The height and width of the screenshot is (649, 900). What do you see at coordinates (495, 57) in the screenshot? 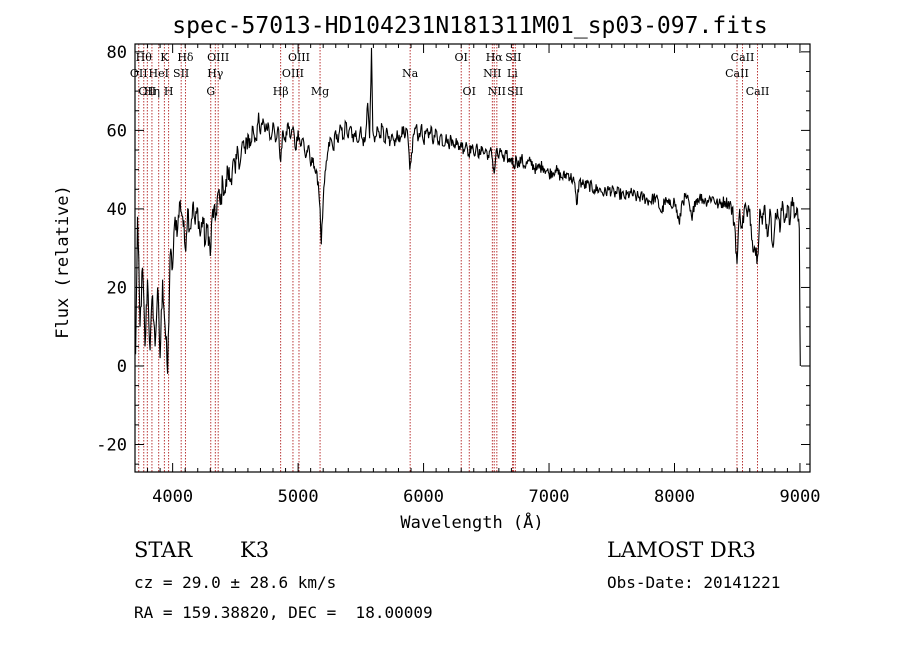
I see `spectral-line-label: Hα` at bounding box center [495, 57].